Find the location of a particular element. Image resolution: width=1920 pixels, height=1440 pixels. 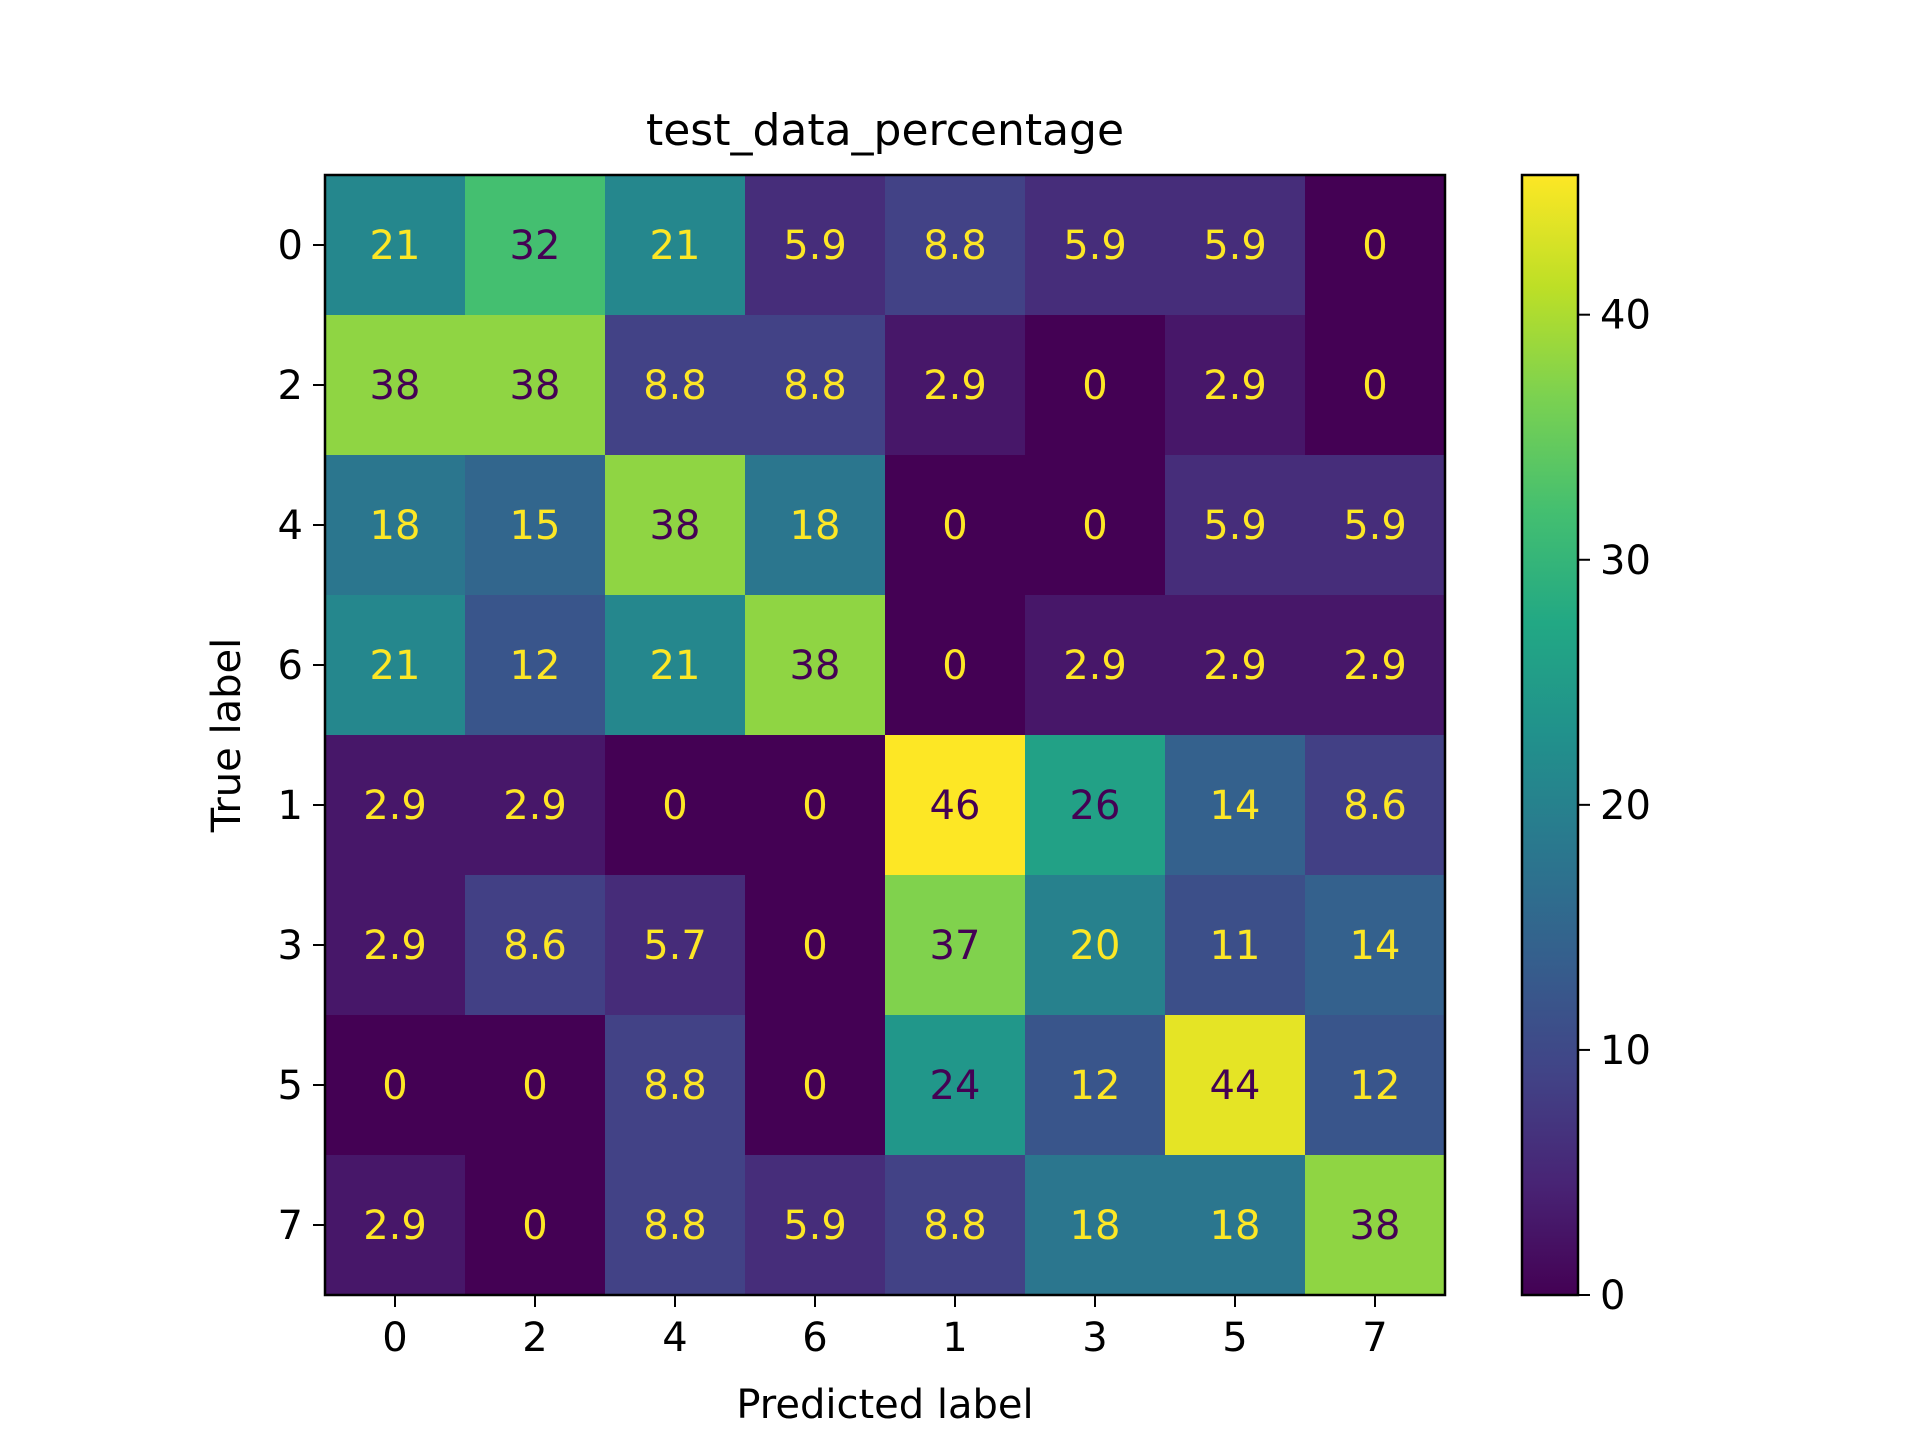

x-tick-label: 5 is located at coordinates (1234, 1338).